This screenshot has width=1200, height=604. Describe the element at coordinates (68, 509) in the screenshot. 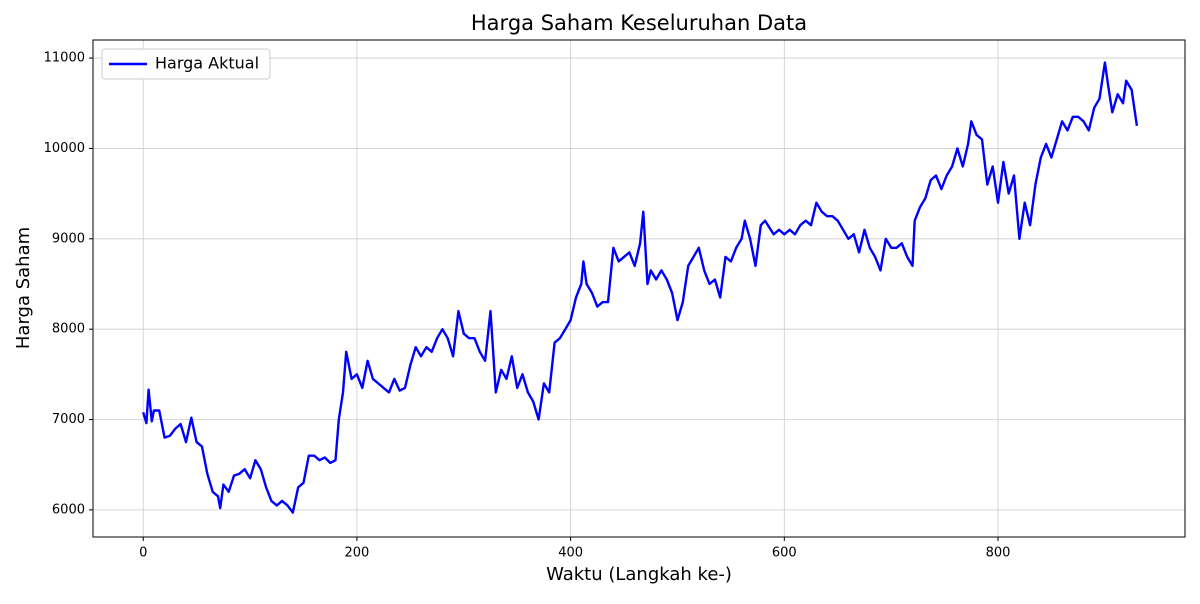

I see `y-tick-label: 6000` at that location.